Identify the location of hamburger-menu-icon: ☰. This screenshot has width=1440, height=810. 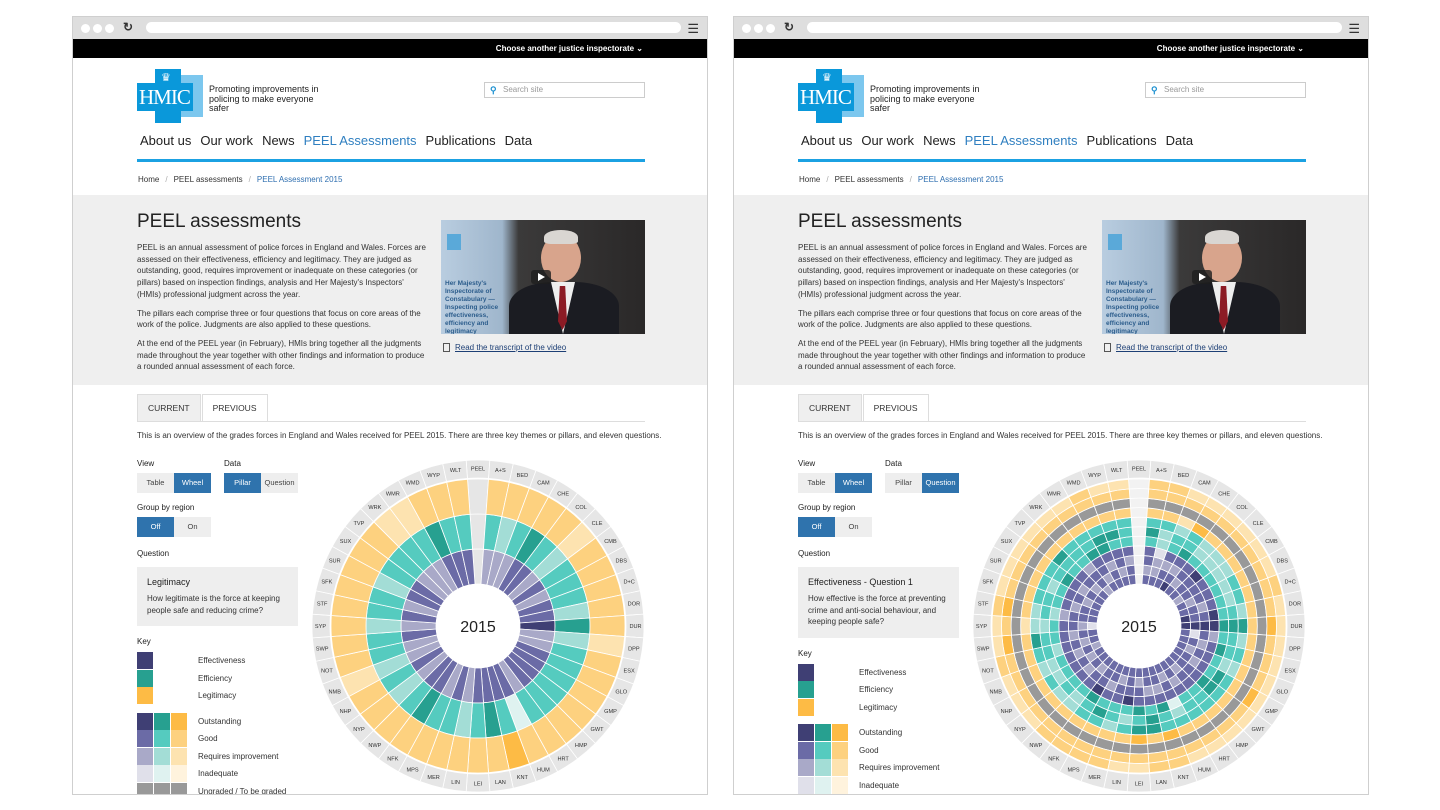
(693, 28).